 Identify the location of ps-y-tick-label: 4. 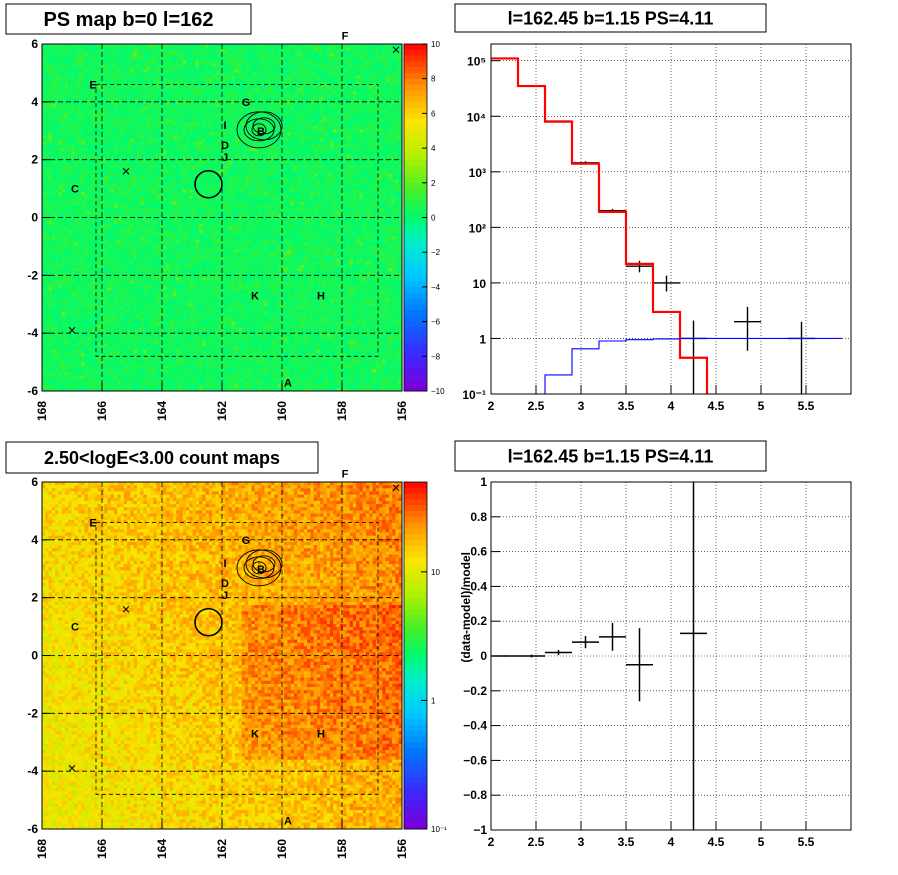
(34, 102).